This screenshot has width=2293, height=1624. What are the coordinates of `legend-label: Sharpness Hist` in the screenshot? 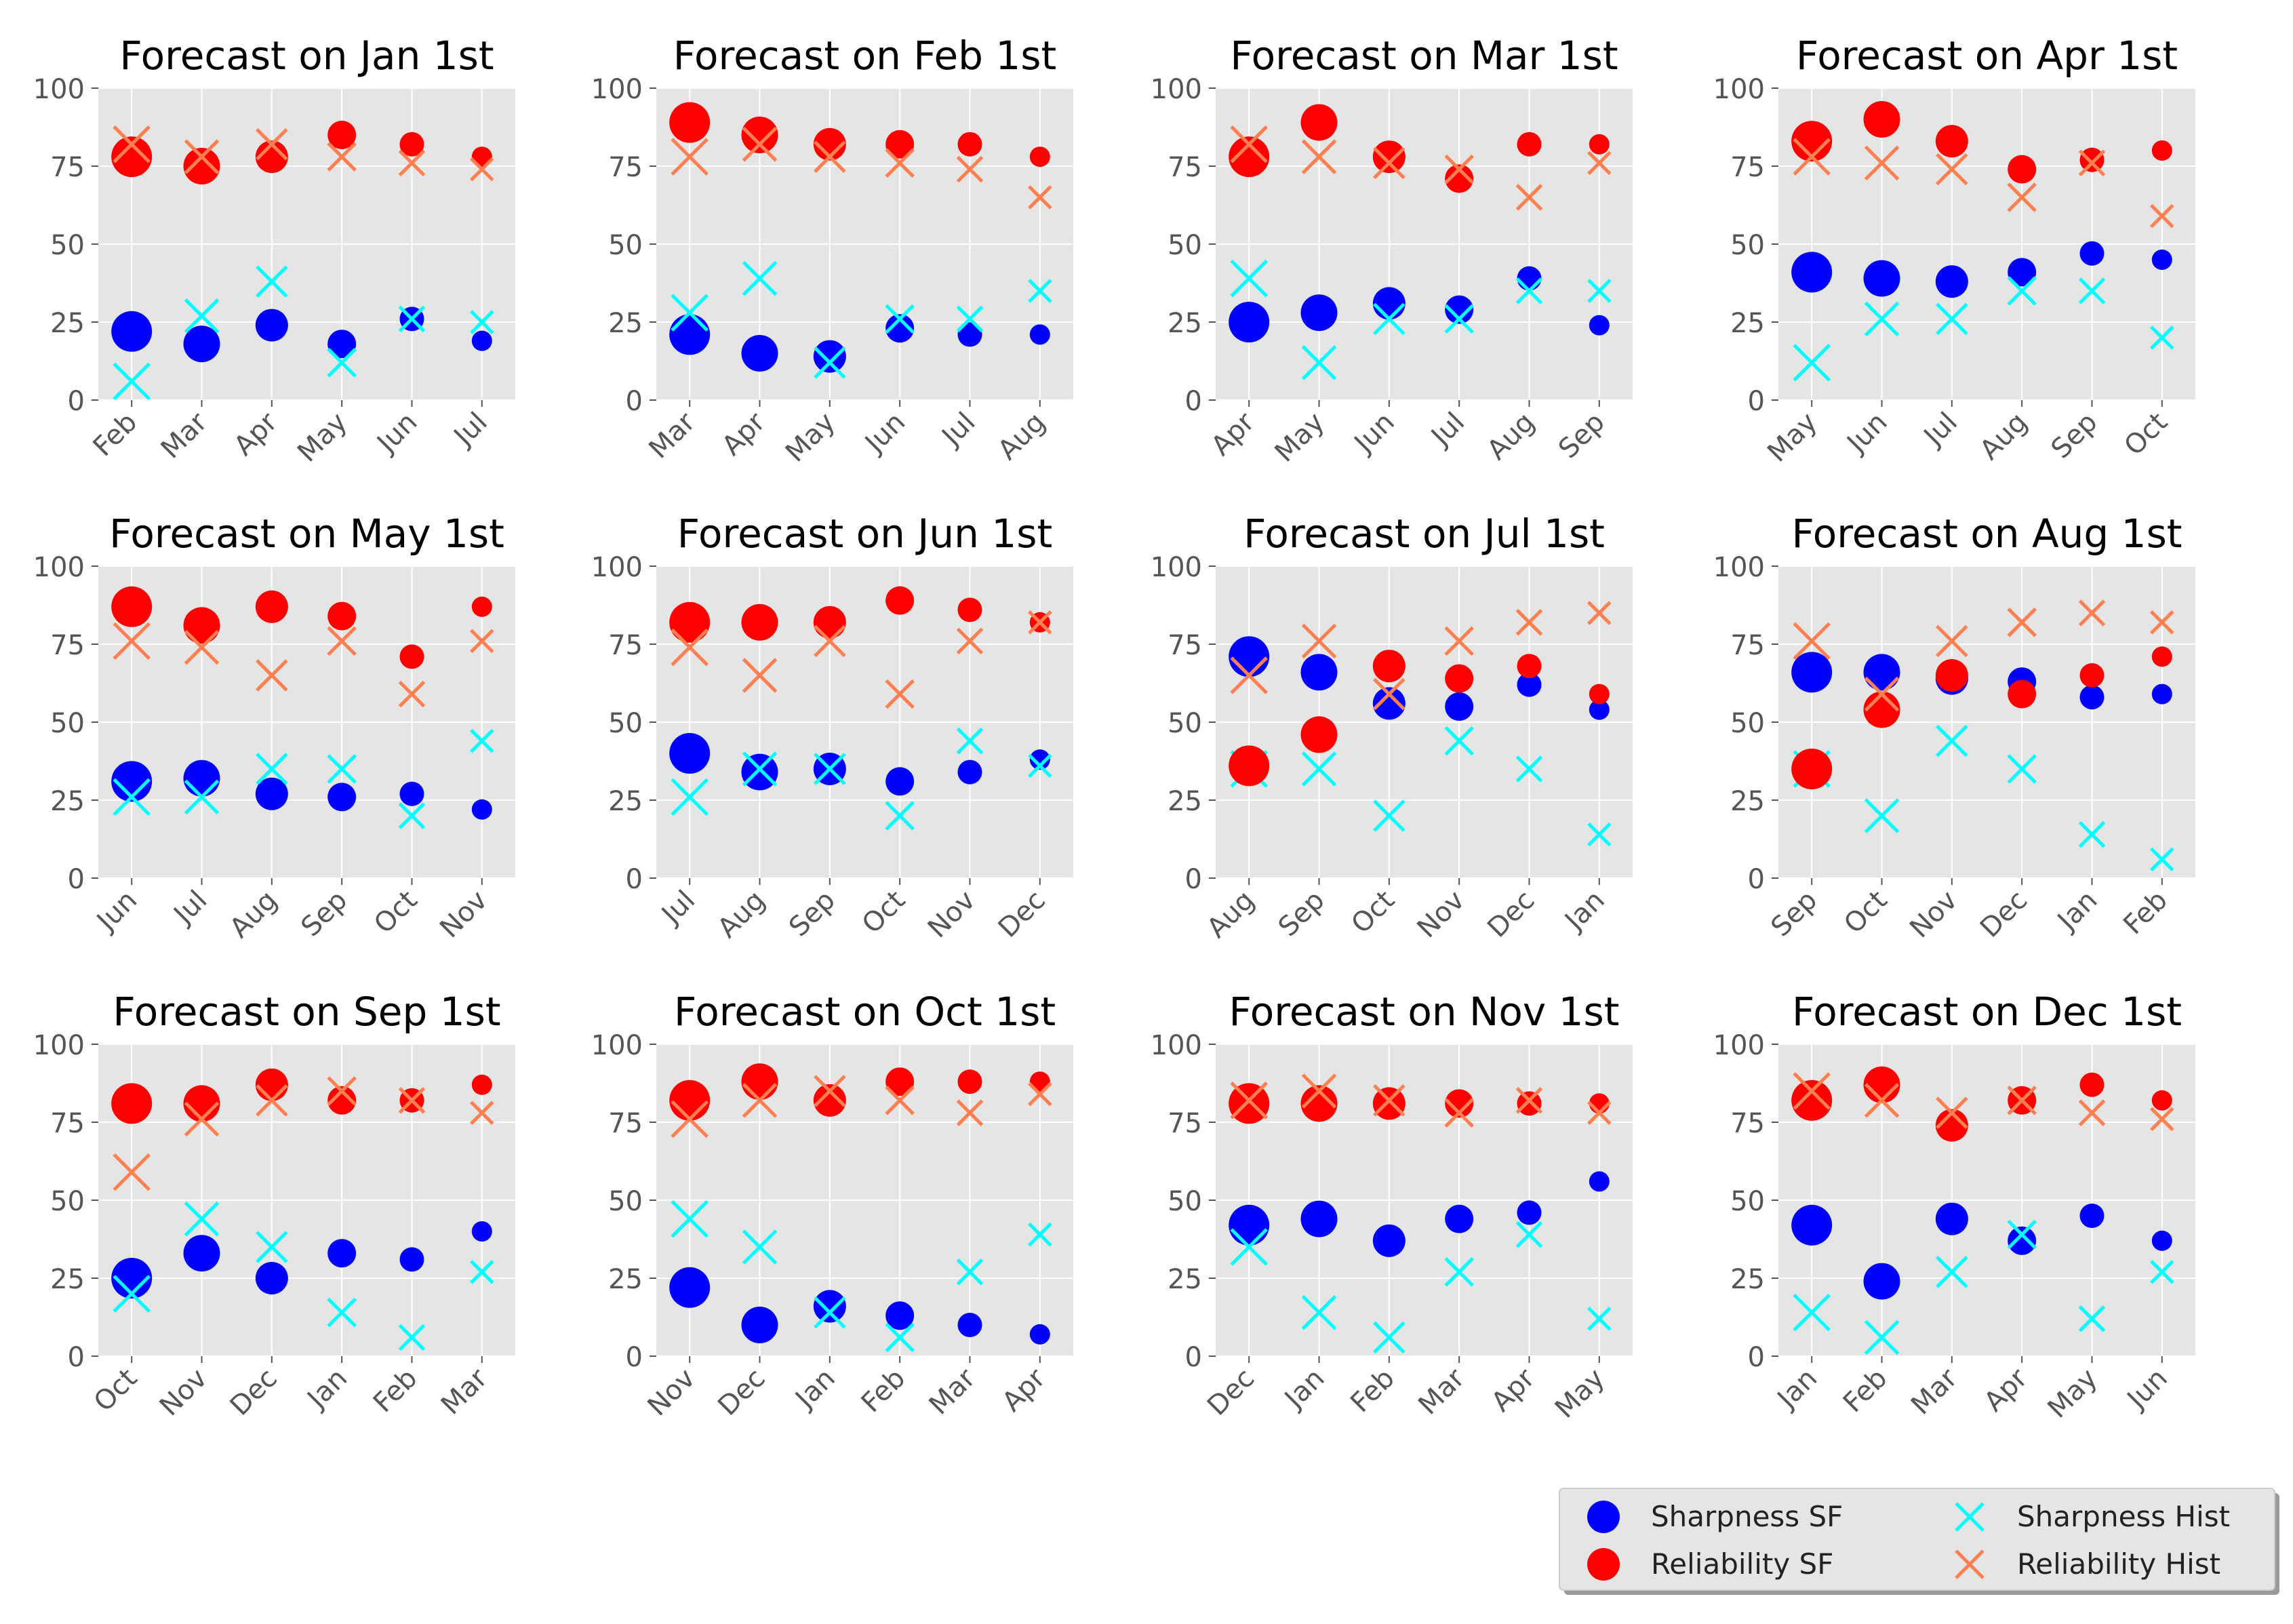 It's located at (2123, 1516).